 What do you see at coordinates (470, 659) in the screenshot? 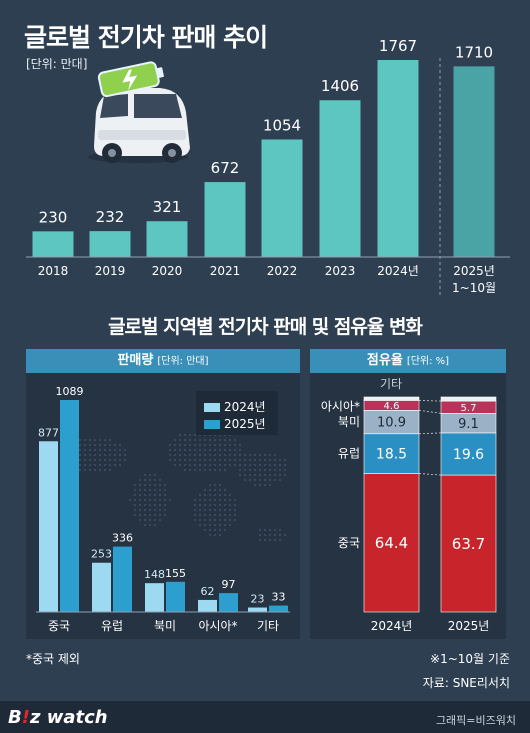
I see `period-note: ※1~10월 기준` at bounding box center [470, 659].